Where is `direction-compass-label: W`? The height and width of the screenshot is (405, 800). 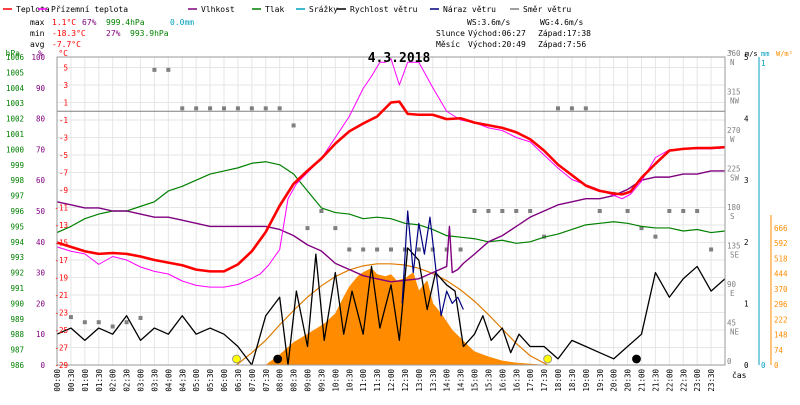 direction-compass-label: W is located at coordinates (732, 139).